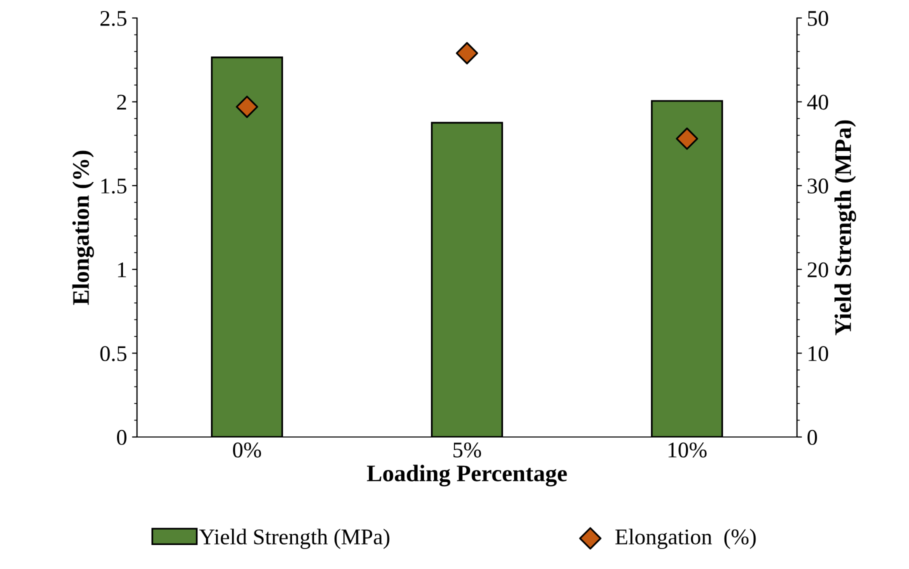 The width and height of the screenshot is (909, 569). Describe the element at coordinates (294, 538) in the screenshot. I see `legend-label: Yield Strength (MPa)` at that location.